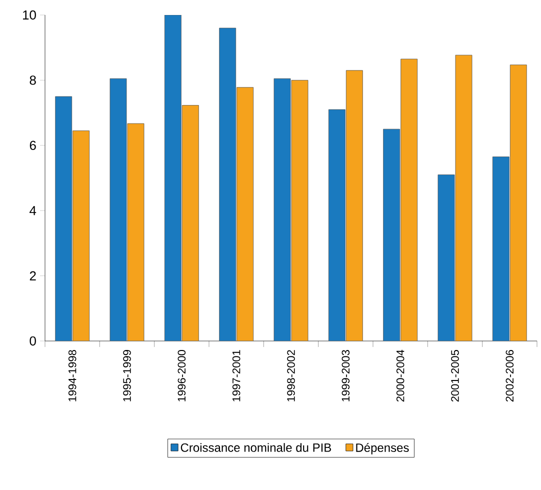  What do you see at coordinates (33, 275) in the screenshot?
I see `y-tick-label: 2` at bounding box center [33, 275].